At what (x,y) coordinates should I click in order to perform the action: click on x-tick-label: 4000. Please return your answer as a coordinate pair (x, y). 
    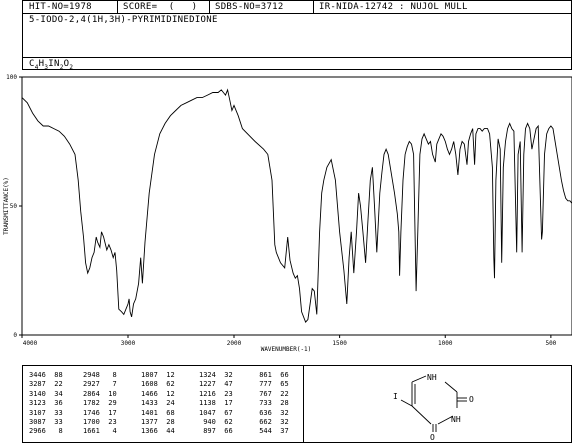
    Looking at the image, I should click on (30, 343).